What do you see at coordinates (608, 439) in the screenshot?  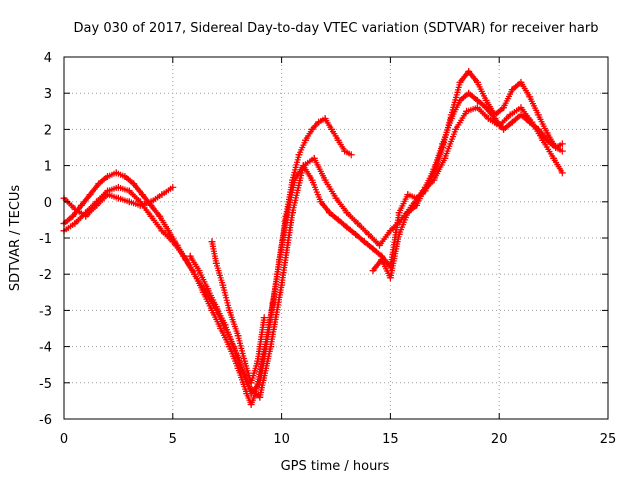 I see `x-tick-label: 25` at bounding box center [608, 439].